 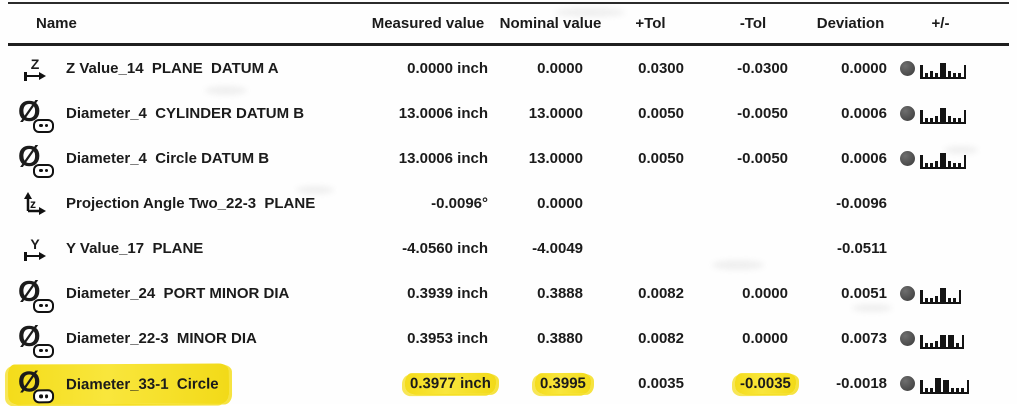 I want to click on table-row: Ø z Diameter_24 PORT MINOR DIA, so click(x=508, y=293).